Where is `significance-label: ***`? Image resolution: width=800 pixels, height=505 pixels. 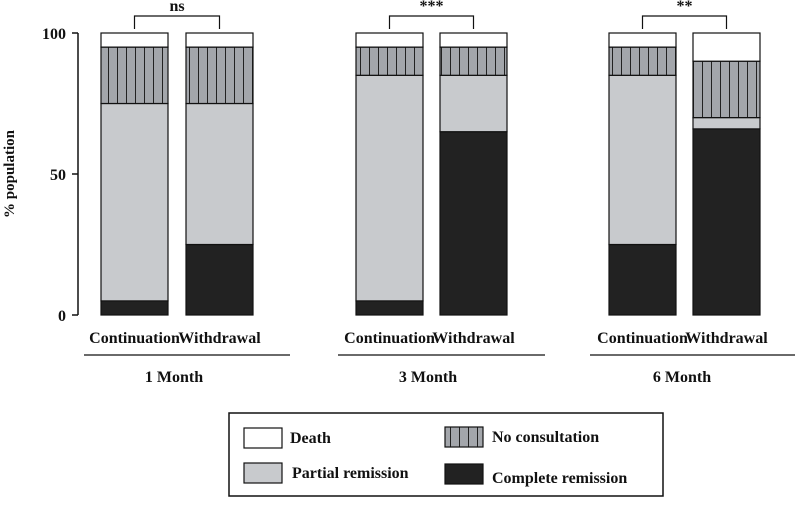
significance-label: *** is located at coordinates (432, 7).